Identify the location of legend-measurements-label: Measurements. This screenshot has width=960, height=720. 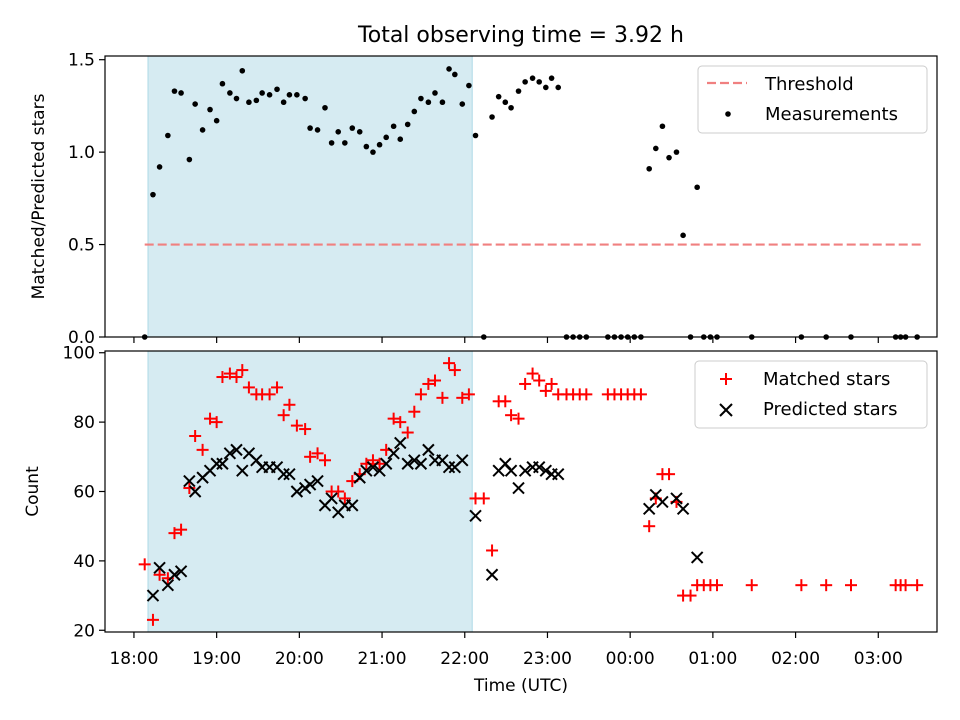
(831, 114).